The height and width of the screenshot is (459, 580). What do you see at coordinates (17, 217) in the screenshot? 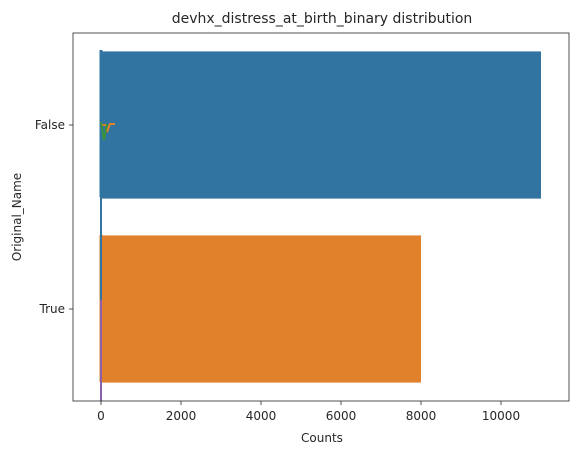
I see `y-axis-label: Original_Name` at bounding box center [17, 217].